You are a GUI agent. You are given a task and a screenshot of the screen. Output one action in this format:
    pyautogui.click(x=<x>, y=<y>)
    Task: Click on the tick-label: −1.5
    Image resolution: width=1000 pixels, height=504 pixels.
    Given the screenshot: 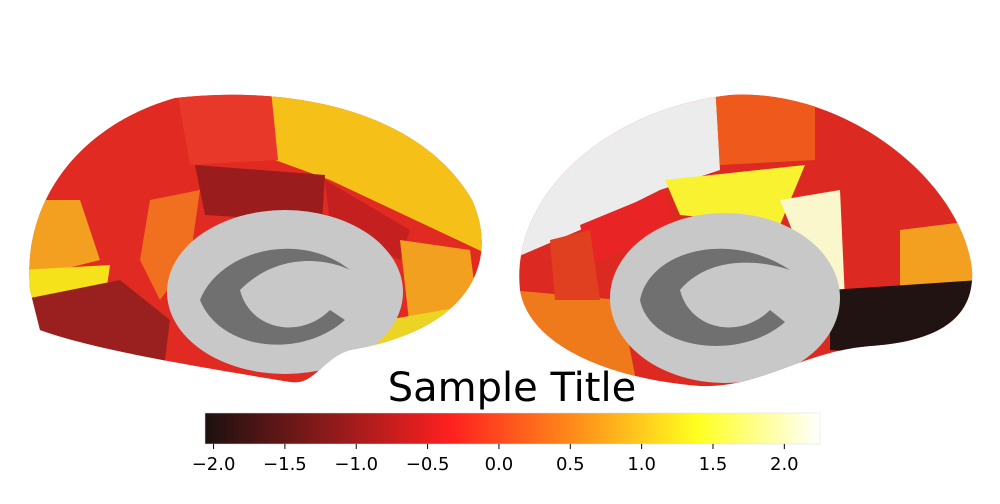 What is the action you would take?
    pyautogui.click(x=285, y=464)
    